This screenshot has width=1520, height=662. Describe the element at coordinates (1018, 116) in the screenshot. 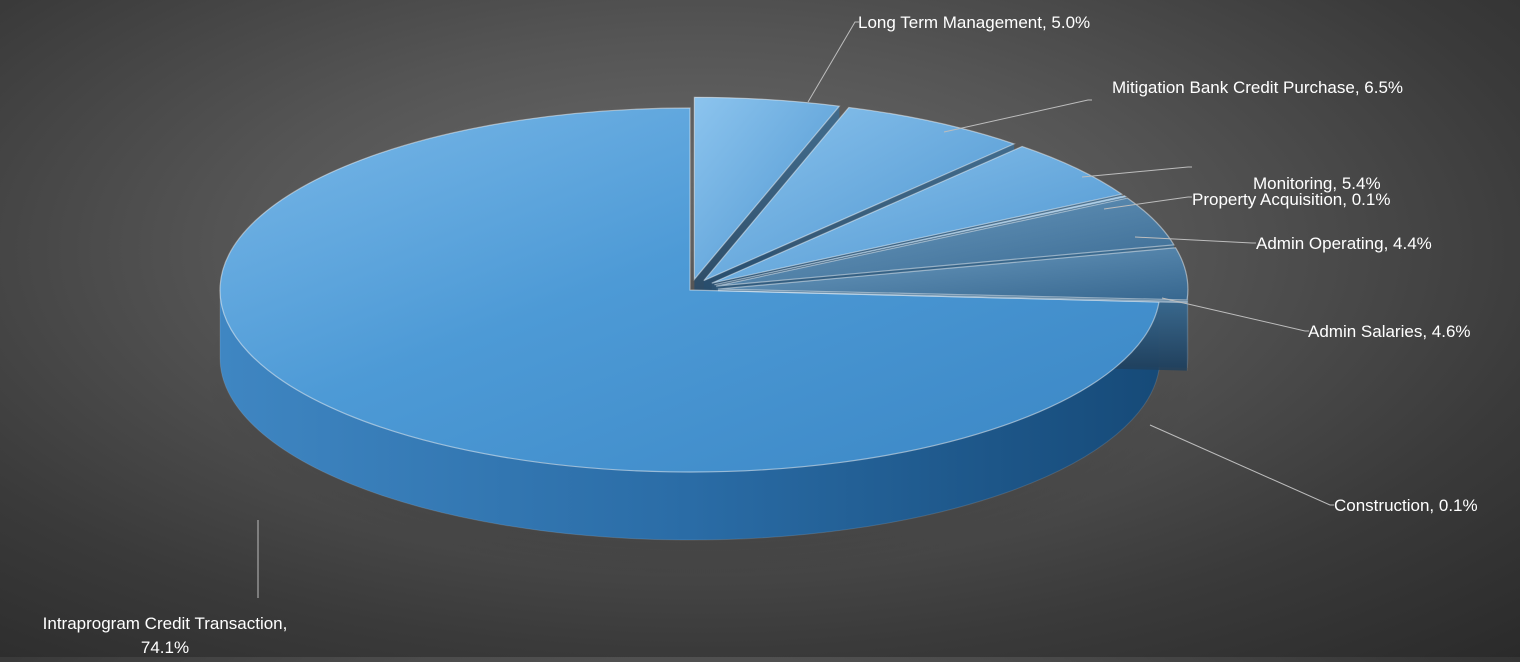

I see `leader-line-mitigation-bank-credit-purchase` at that location.